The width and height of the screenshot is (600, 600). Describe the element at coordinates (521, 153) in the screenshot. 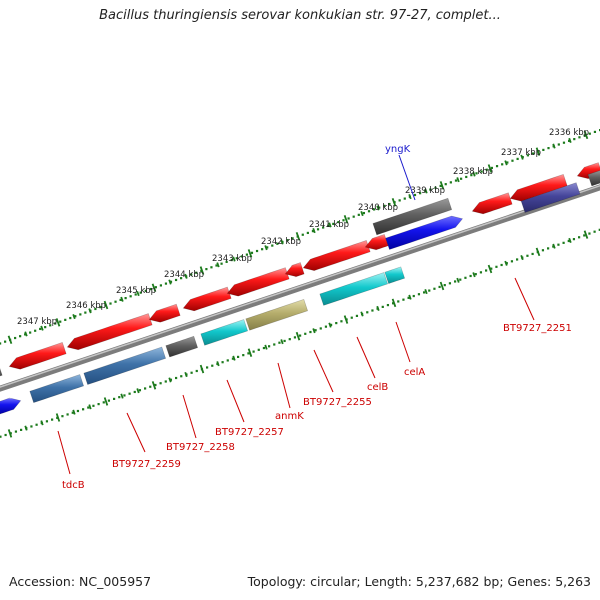

I see `ruler-label: 2337 kbp` at that location.